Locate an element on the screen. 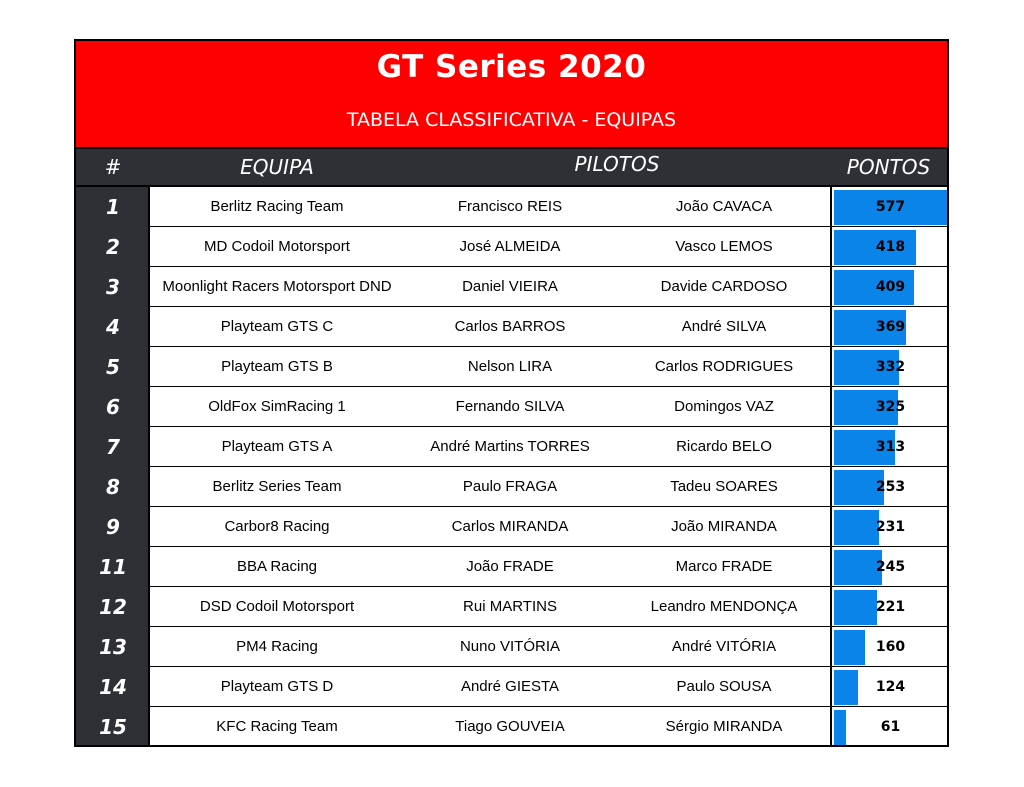 The width and height of the screenshot is (1024, 787). driver-2-name: Domingos VAZ is located at coordinates (724, 406).